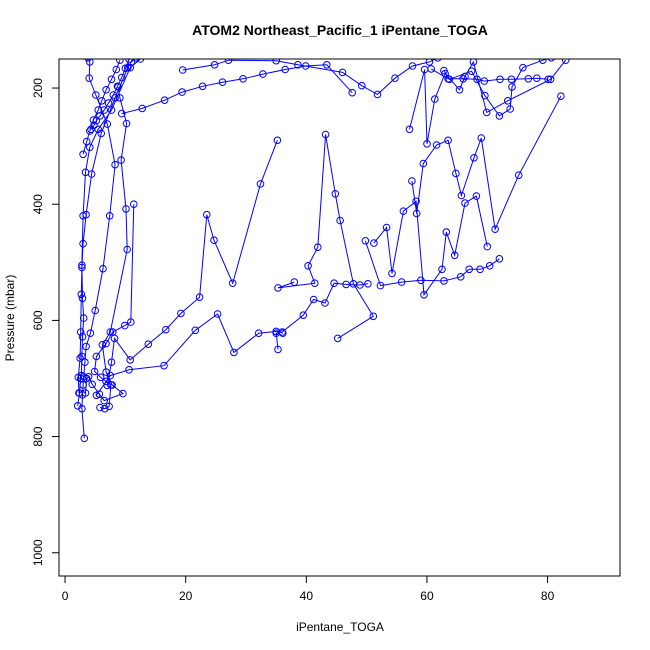 This screenshot has height=650, width=650. Describe the element at coordinates (340, 30) in the screenshot. I see `chart-title: ATOM2 Northeast_Pacific_1 iPentane_TOGA` at that location.